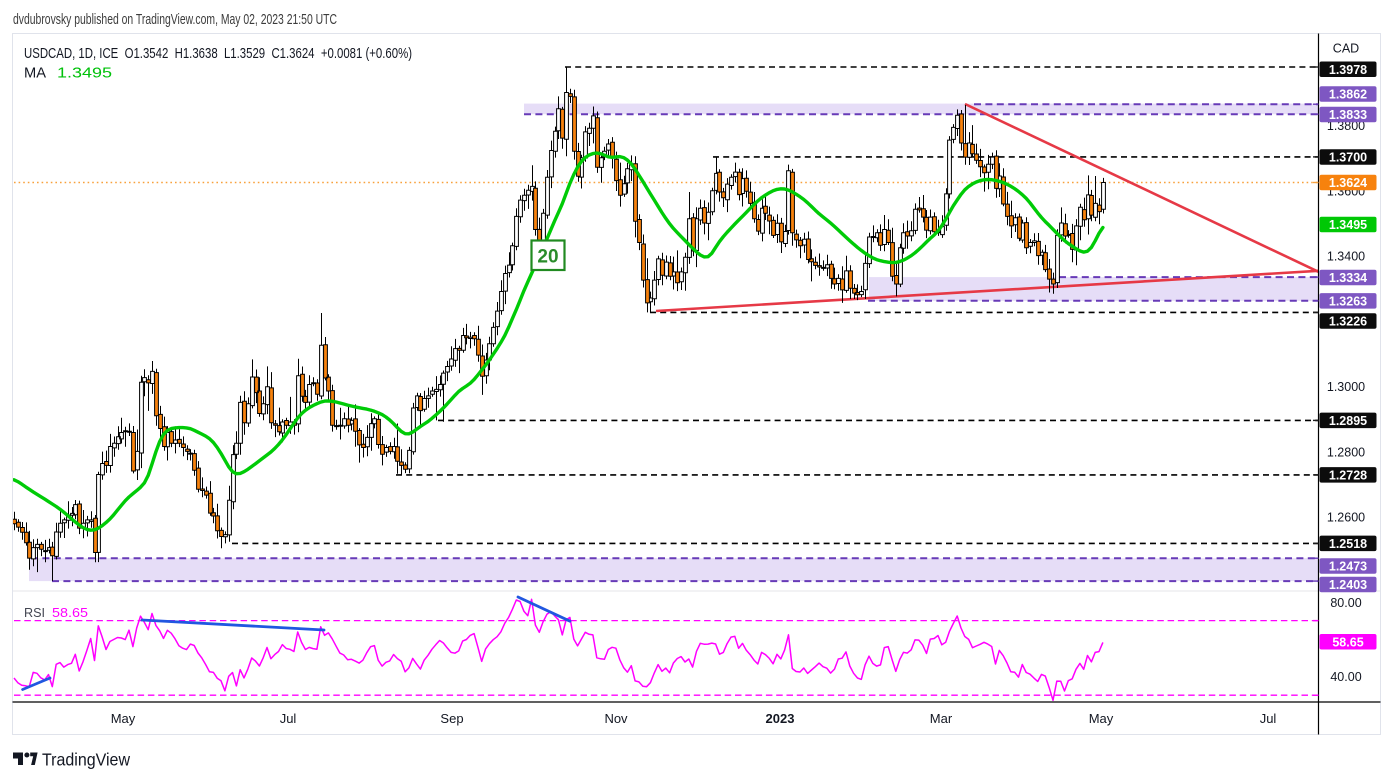 Image resolution: width=1393 pixels, height=781 pixels. What do you see at coordinates (1346, 387) in the screenshot?
I see `svg-text: 1.3000` at bounding box center [1346, 387].